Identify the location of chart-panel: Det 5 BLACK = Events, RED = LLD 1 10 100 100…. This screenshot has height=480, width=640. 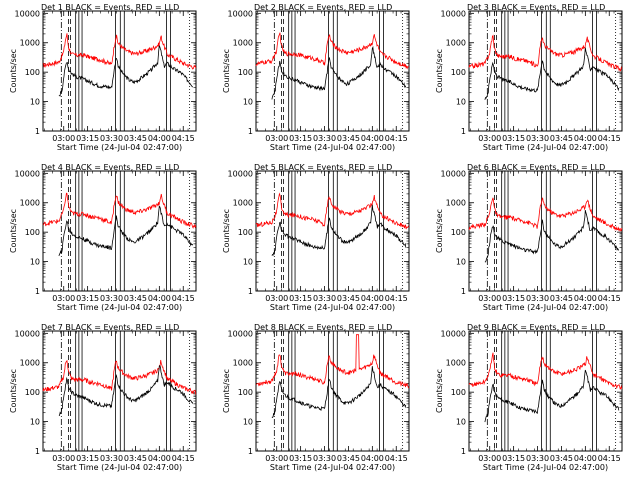
(319, 240).